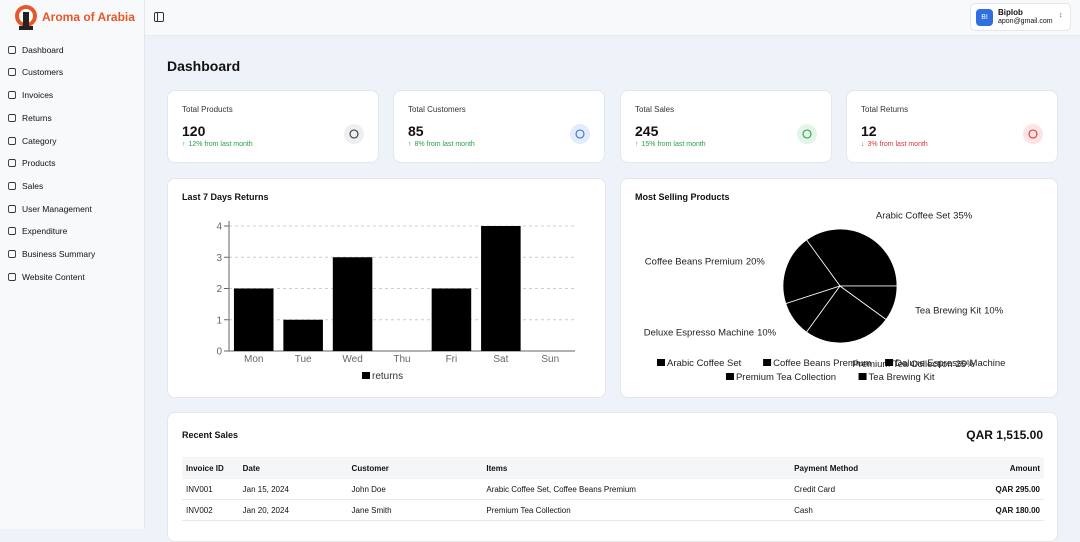 The height and width of the screenshot is (542, 1080). What do you see at coordinates (225, 197) in the screenshot?
I see `chart-title: Last 7 Days Returns` at bounding box center [225, 197].